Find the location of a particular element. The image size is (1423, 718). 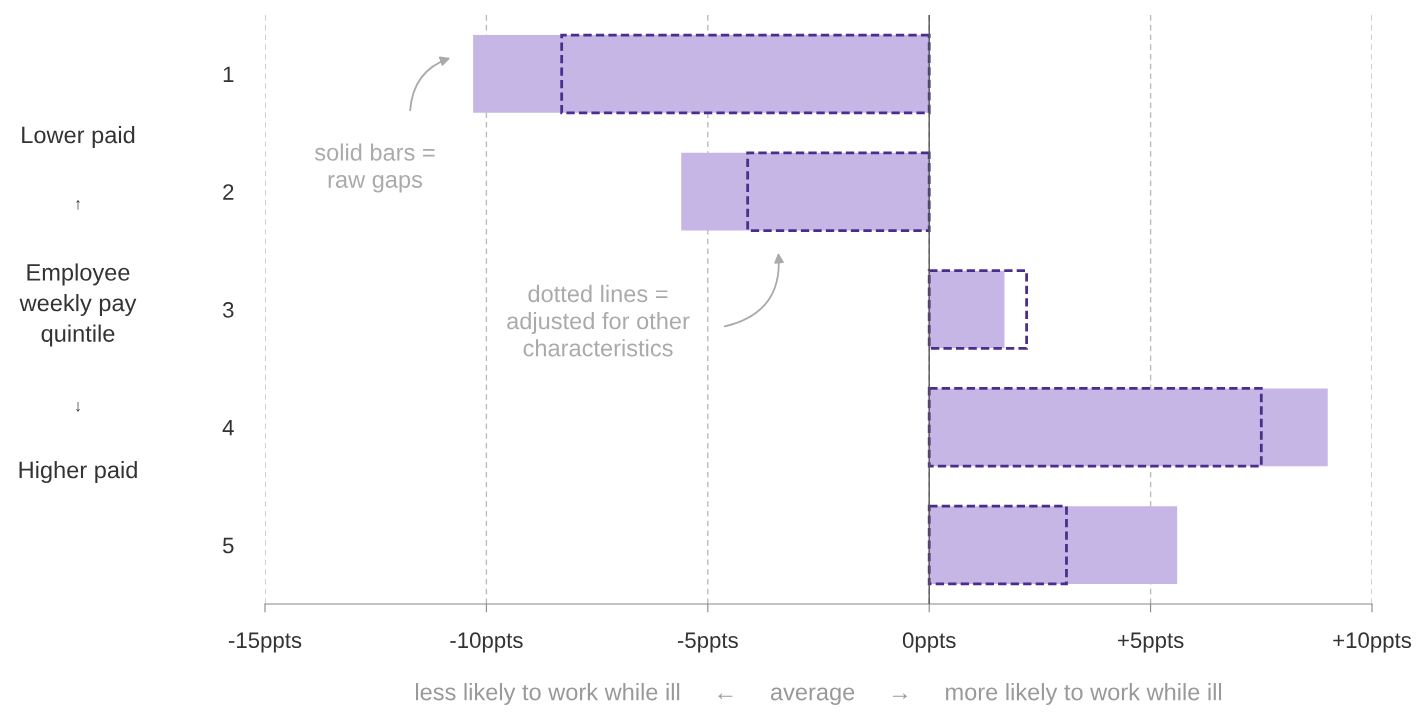

y-tick-label: 4 is located at coordinates (228, 428).